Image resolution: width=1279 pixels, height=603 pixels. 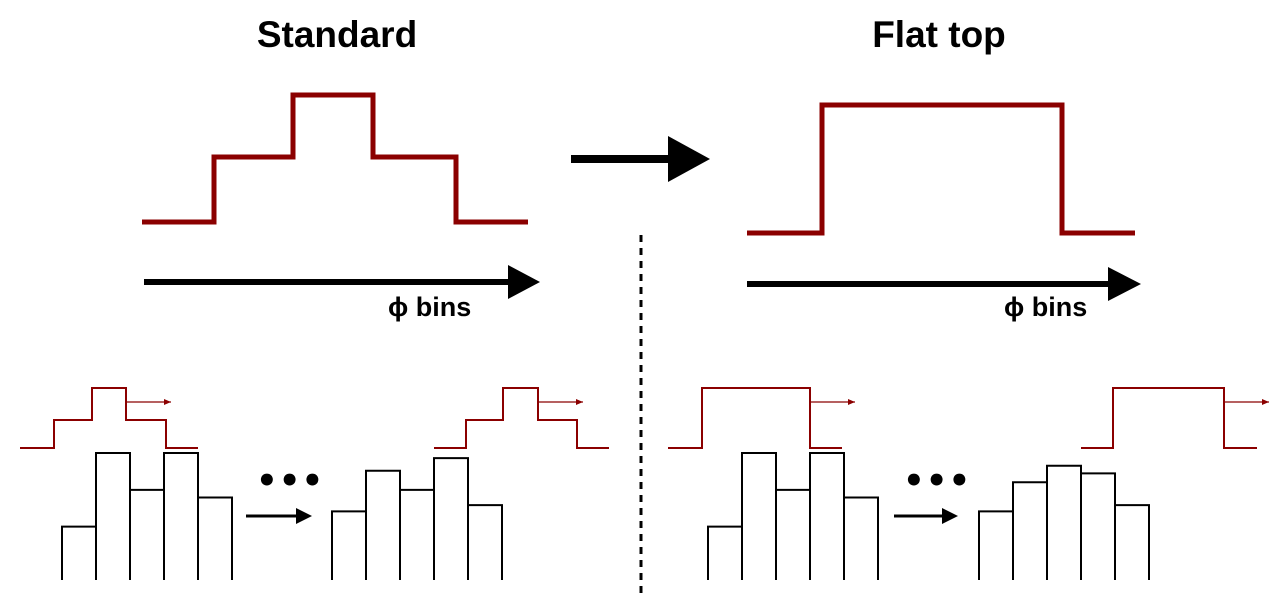 I want to click on standard-title: Standard, so click(x=337, y=34).